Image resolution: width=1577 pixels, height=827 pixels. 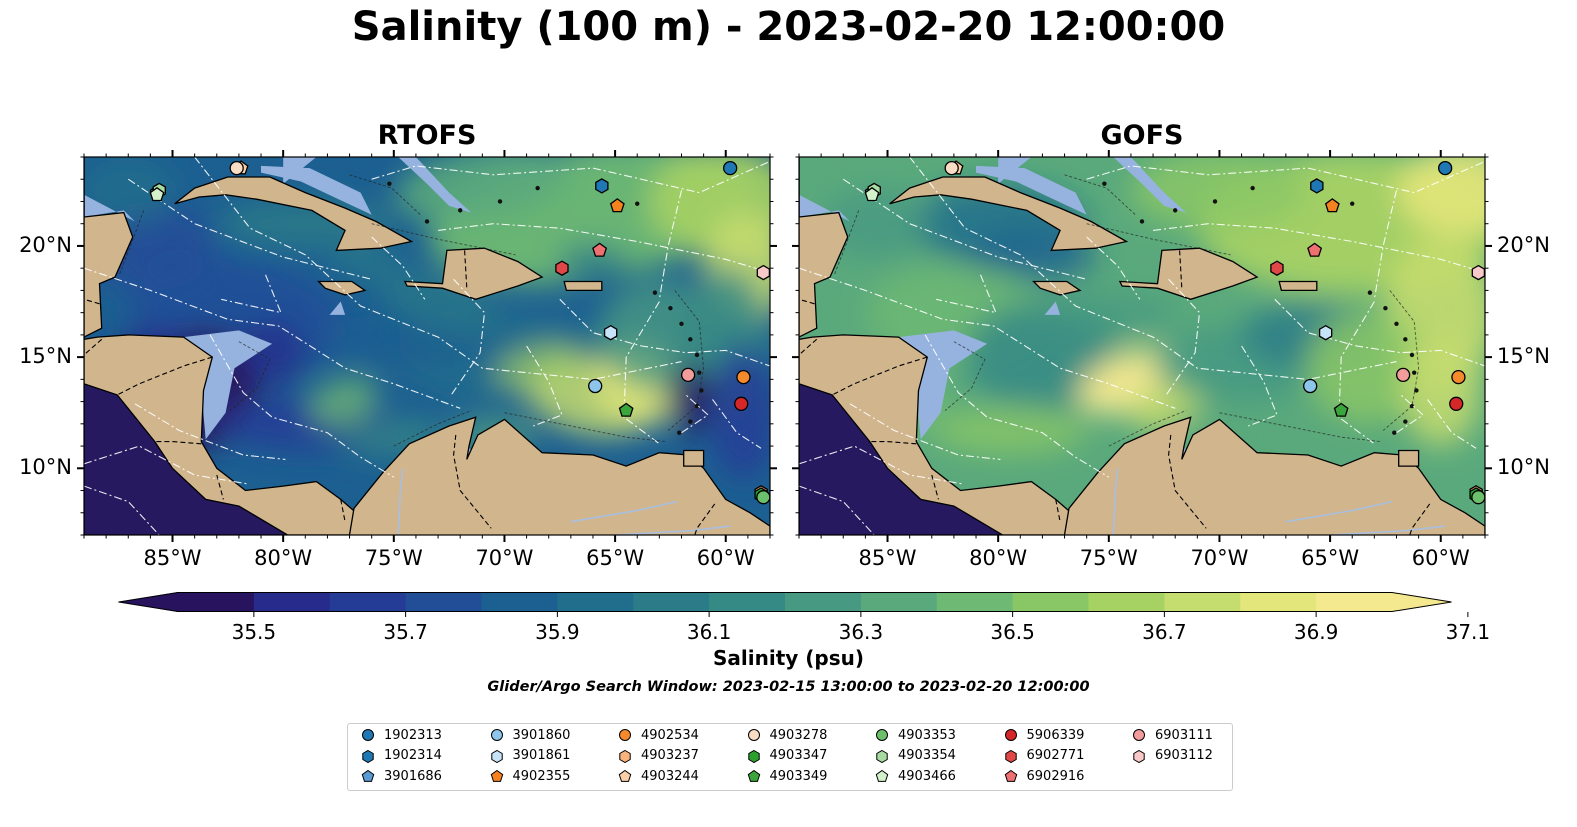 What do you see at coordinates (824, 247) in the screenshot?
I see `land-yucatan` at bounding box center [824, 247].